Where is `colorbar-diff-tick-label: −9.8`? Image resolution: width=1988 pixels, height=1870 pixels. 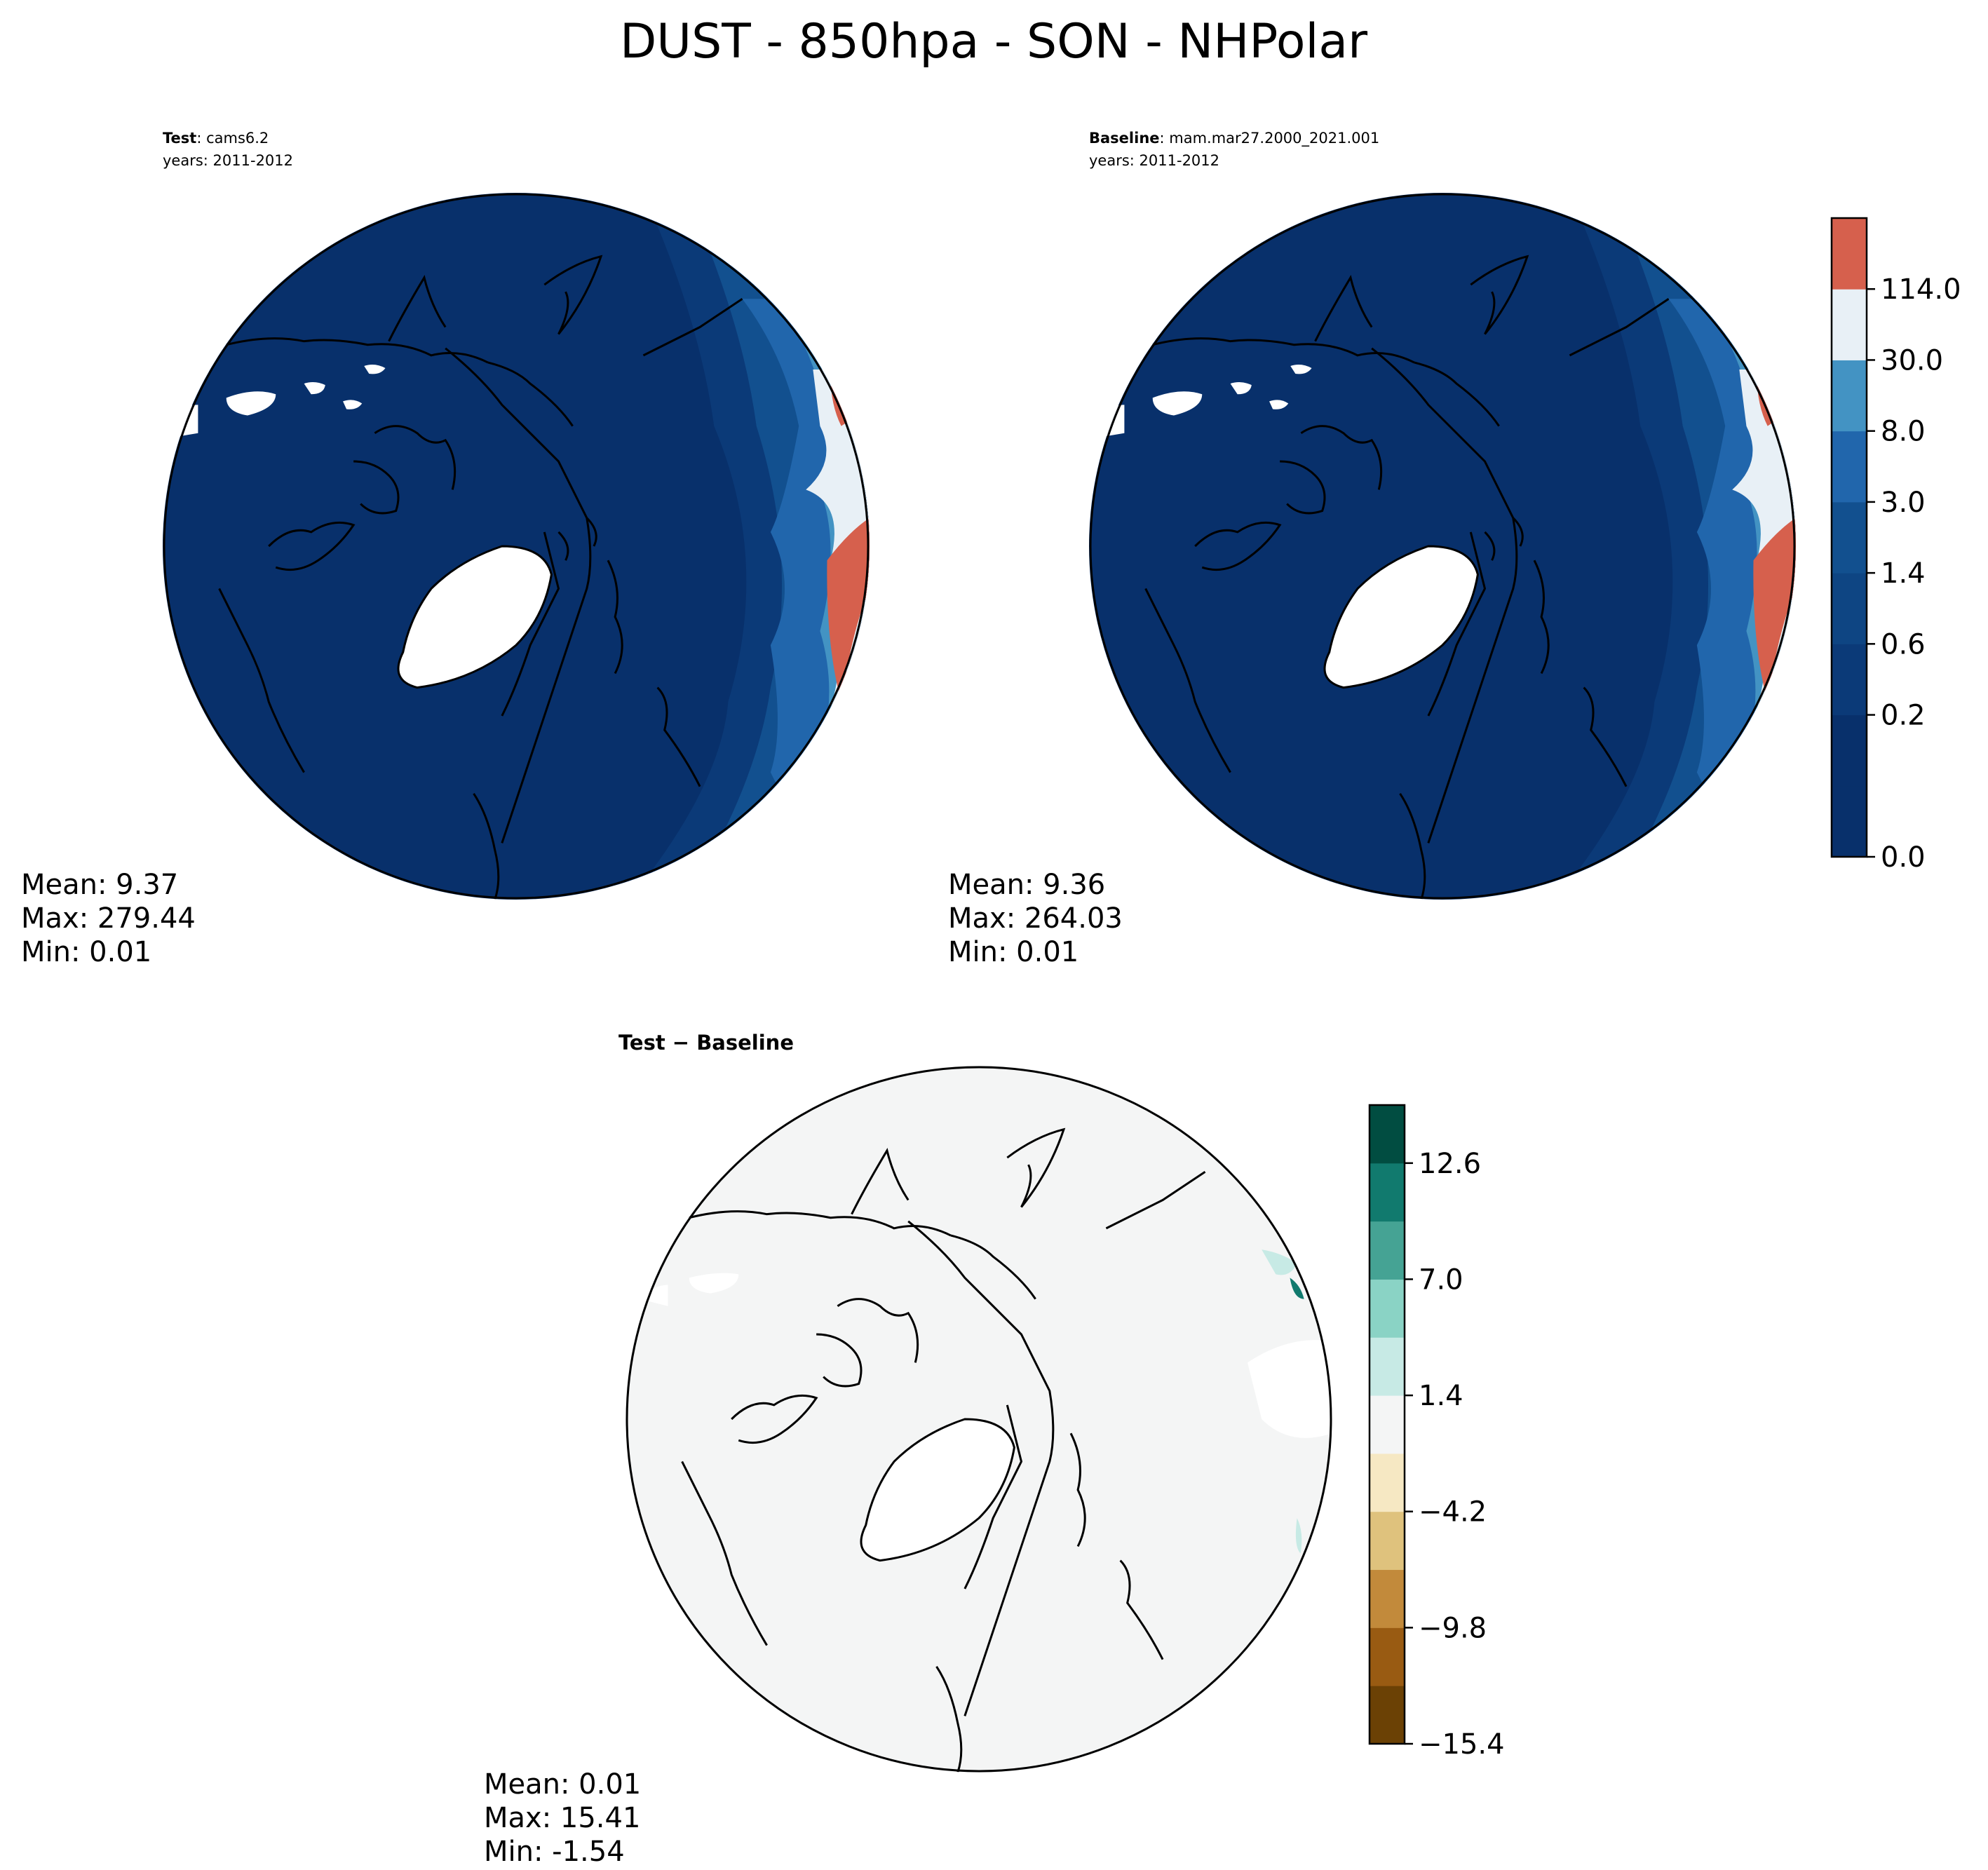
colorbar-diff-tick-label: −9.8 is located at coordinates (1453, 1628).